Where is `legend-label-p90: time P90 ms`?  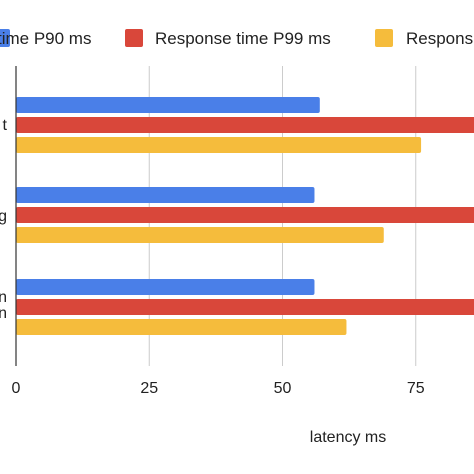
legend-label-p90: time P90 ms is located at coordinates (45, 38).